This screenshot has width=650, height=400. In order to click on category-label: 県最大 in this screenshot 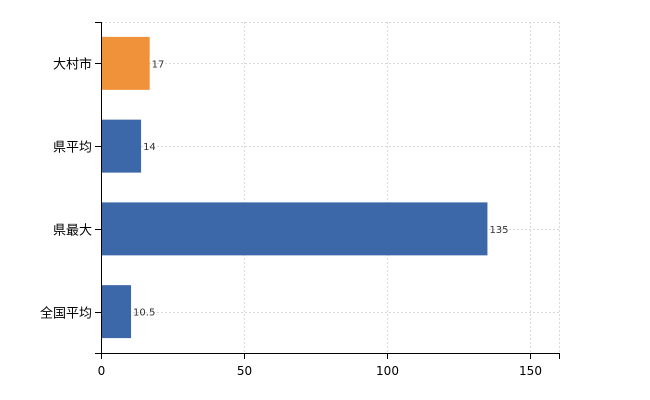, I will do `click(72, 231)`.